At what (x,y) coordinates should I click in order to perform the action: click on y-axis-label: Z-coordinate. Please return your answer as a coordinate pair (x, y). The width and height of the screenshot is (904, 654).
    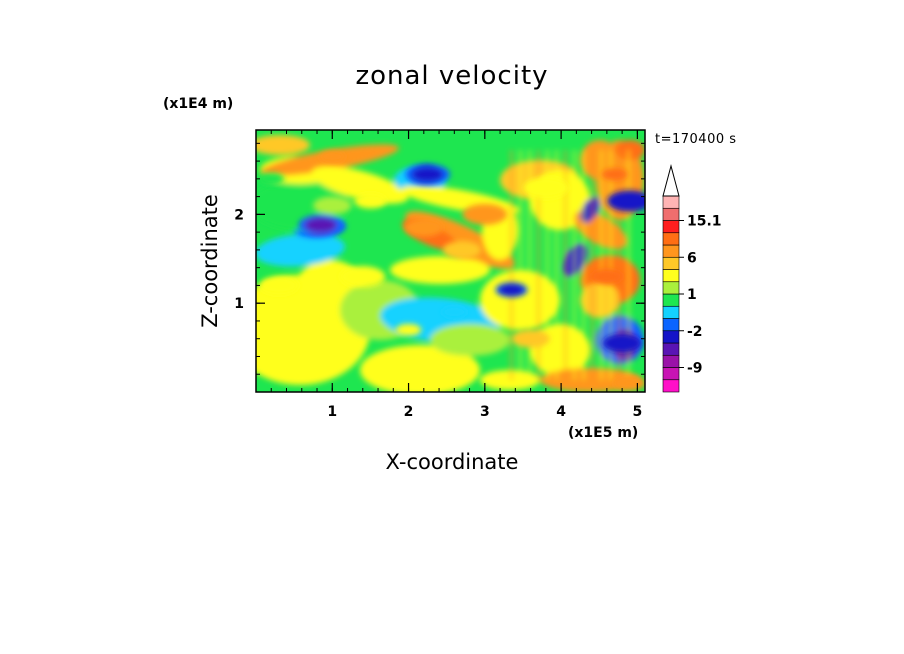
    Looking at the image, I should click on (210, 261).